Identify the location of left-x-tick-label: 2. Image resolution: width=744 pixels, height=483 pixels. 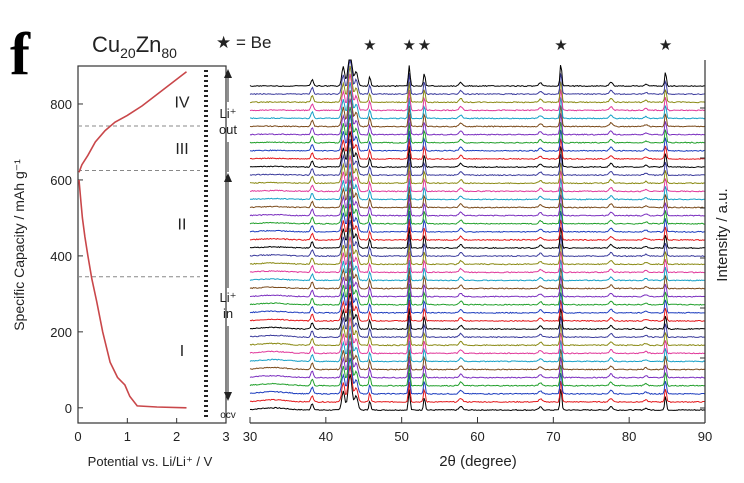
(176, 436).